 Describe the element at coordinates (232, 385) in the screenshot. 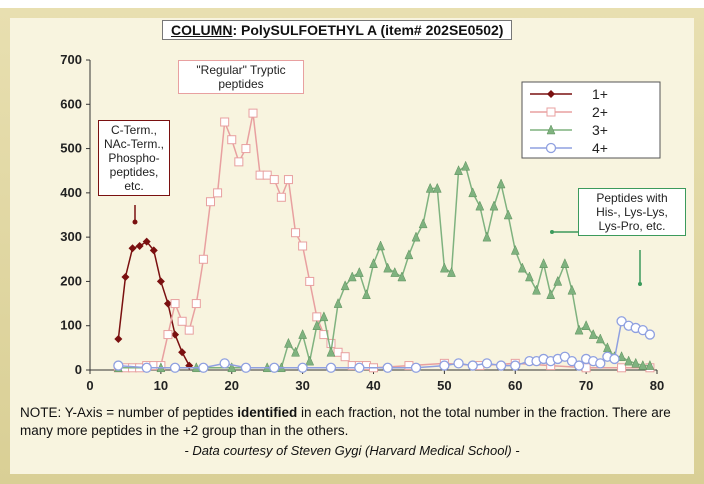

I see `x-tick-label: 20` at that location.